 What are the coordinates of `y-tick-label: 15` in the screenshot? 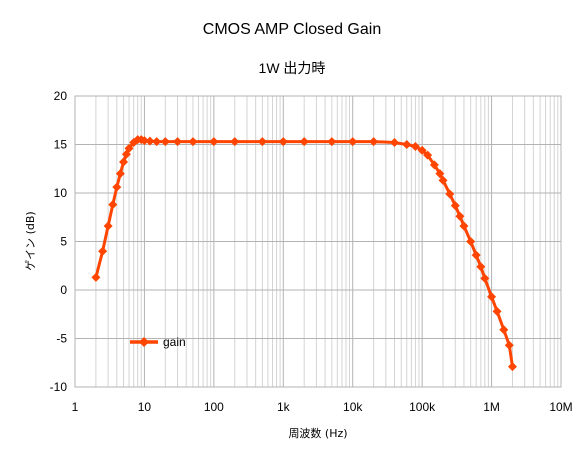 It's located at (61, 145).